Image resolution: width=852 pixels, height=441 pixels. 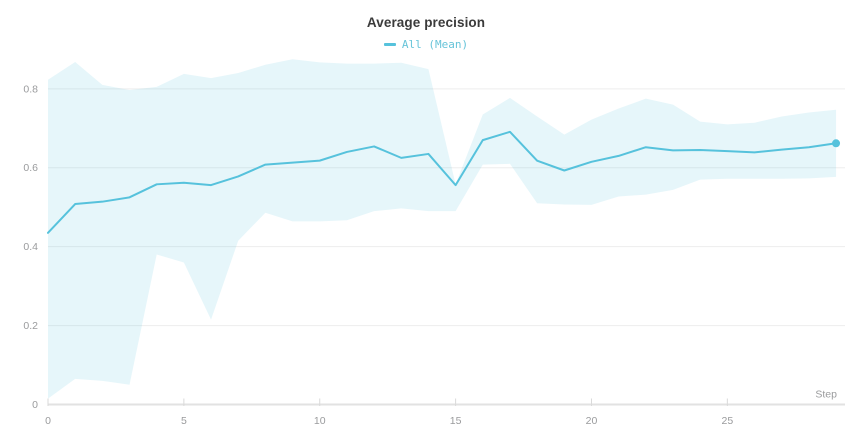 I want to click on chart-legend: All (Mean), so click(x=426, y=43).